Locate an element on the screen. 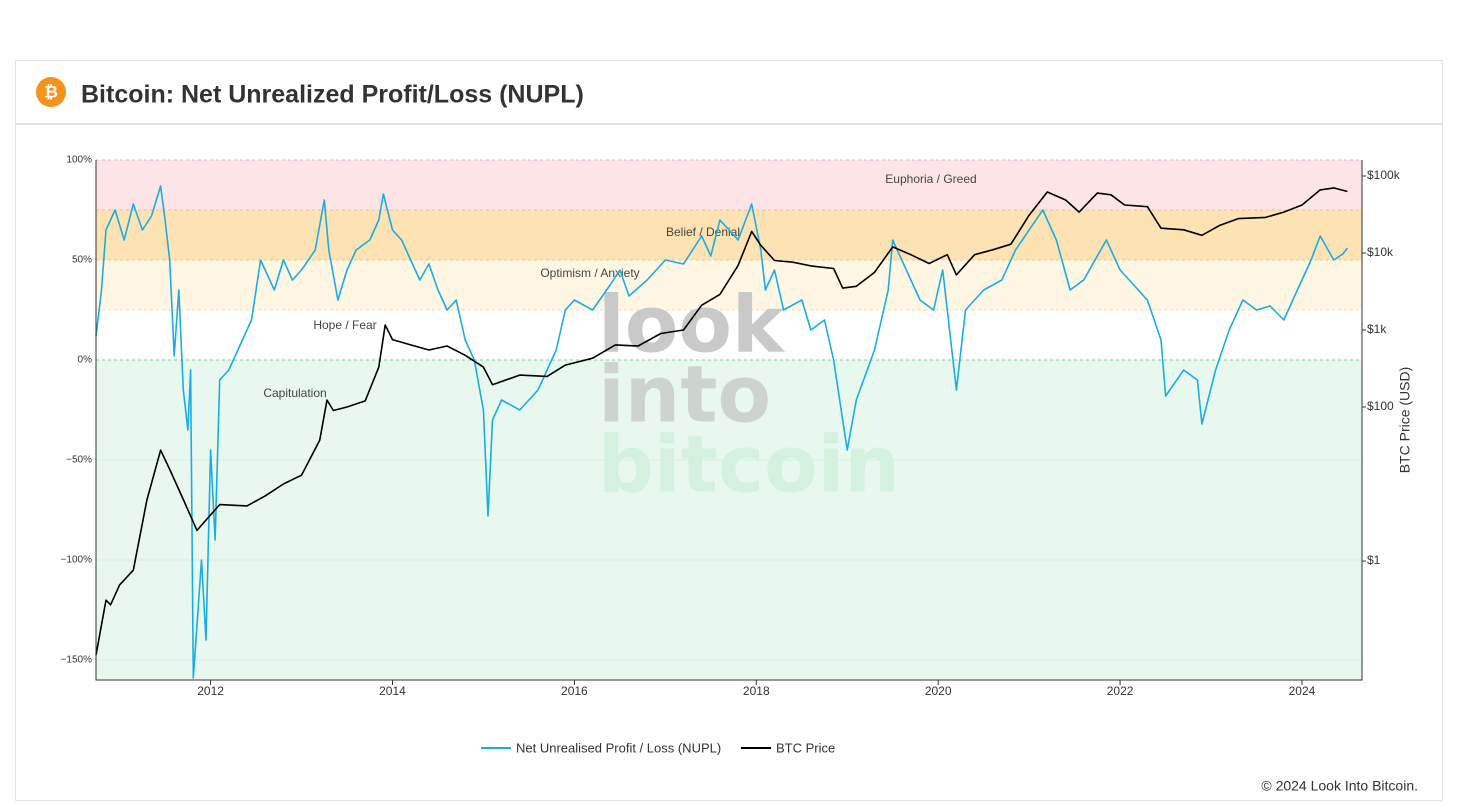  y-tick-label: −150% is located at coordinates (77, 660).